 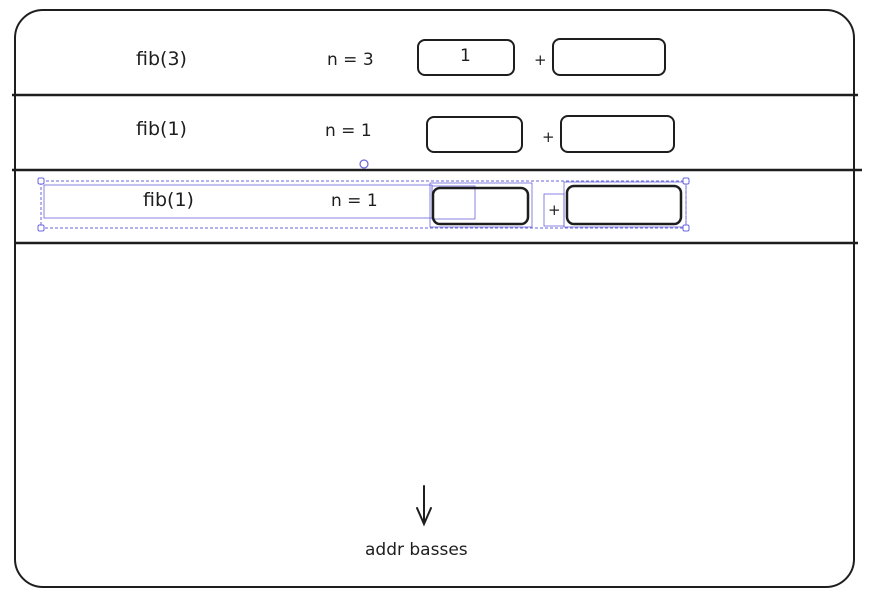 I want to click on down-arrow-icon, so click(x=424, y=506).